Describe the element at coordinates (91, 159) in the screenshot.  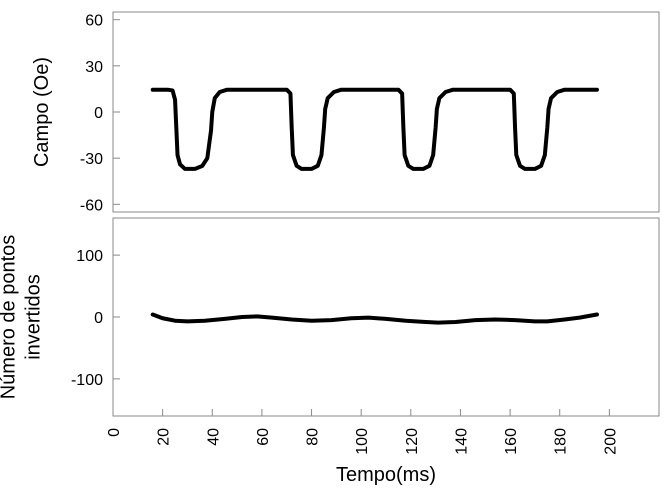
I see `y-tick-label: -30` at that location.